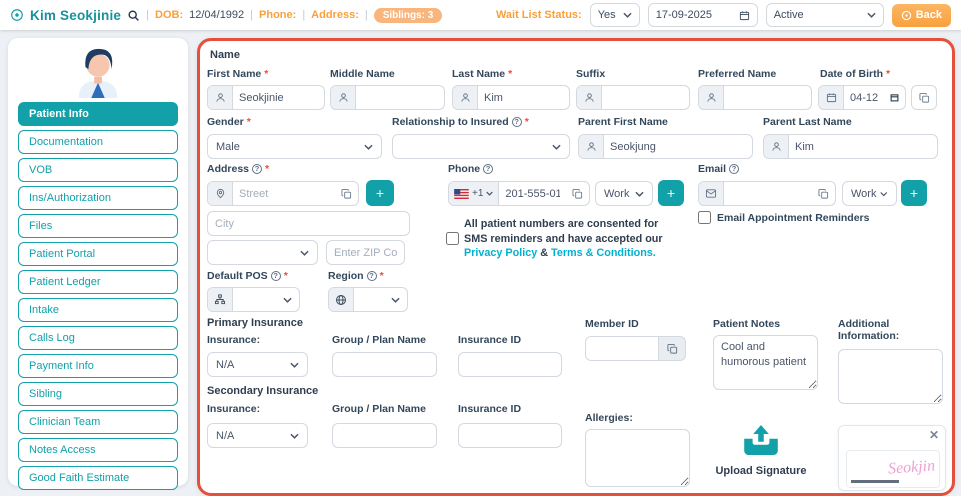  Describe the element at coordinates (98, 71) in the screenshot. I see `avatar` at that location.